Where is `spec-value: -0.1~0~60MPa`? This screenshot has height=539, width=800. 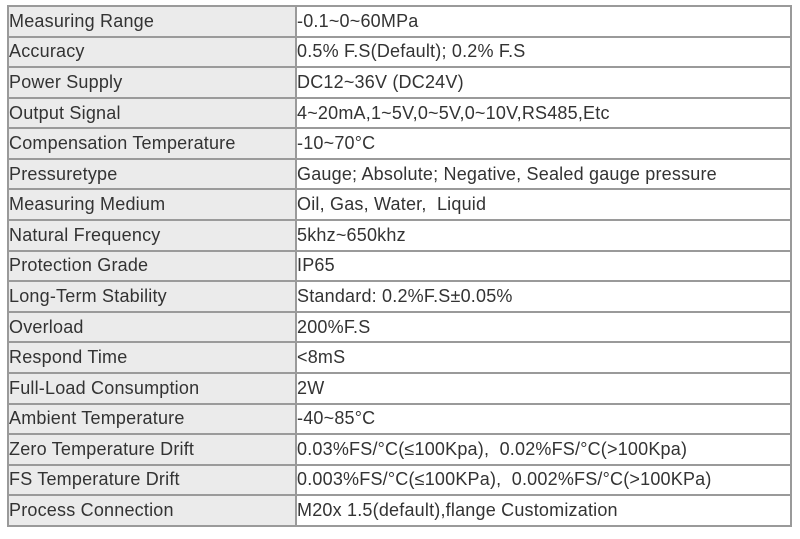 spec-value: -0.1~0~60MPa is located at coordinates (543, 21).